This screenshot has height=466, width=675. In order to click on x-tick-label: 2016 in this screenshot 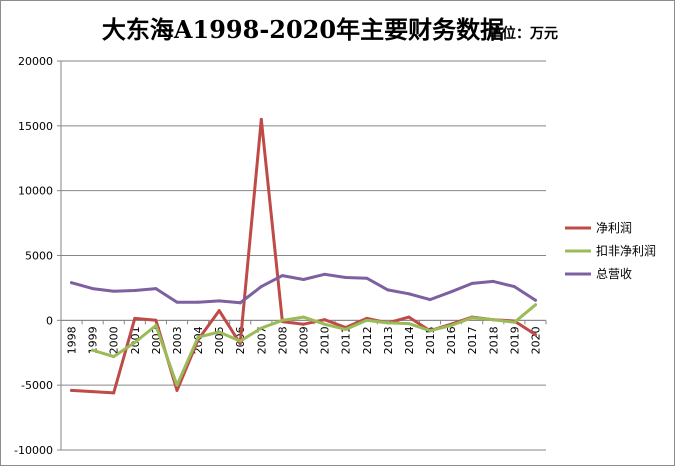, I will do `click(451, 340)`.